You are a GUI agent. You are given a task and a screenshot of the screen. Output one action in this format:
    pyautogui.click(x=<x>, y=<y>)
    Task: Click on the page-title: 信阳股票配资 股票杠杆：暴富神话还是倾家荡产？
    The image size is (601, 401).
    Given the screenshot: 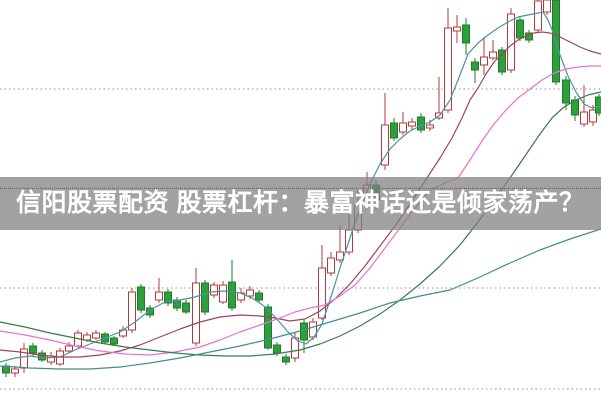 What is the action you would take?
    pyautogui.click(x=300, y=203)
    